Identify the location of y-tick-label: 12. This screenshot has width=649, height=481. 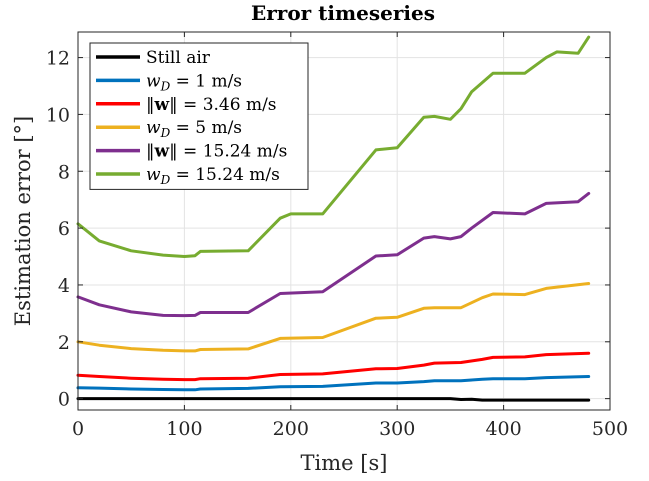
(58, 59).